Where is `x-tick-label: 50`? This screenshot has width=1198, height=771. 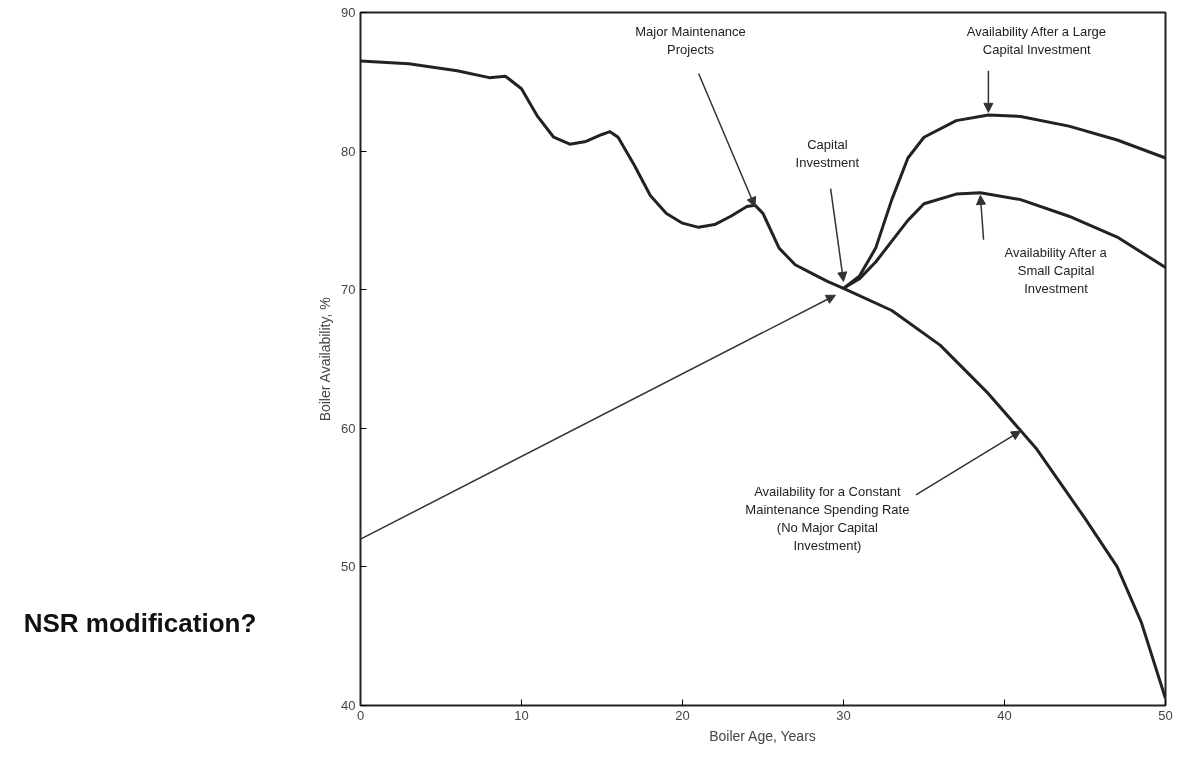 x-tick-label: 50 is located at coordinates (1165, 715).